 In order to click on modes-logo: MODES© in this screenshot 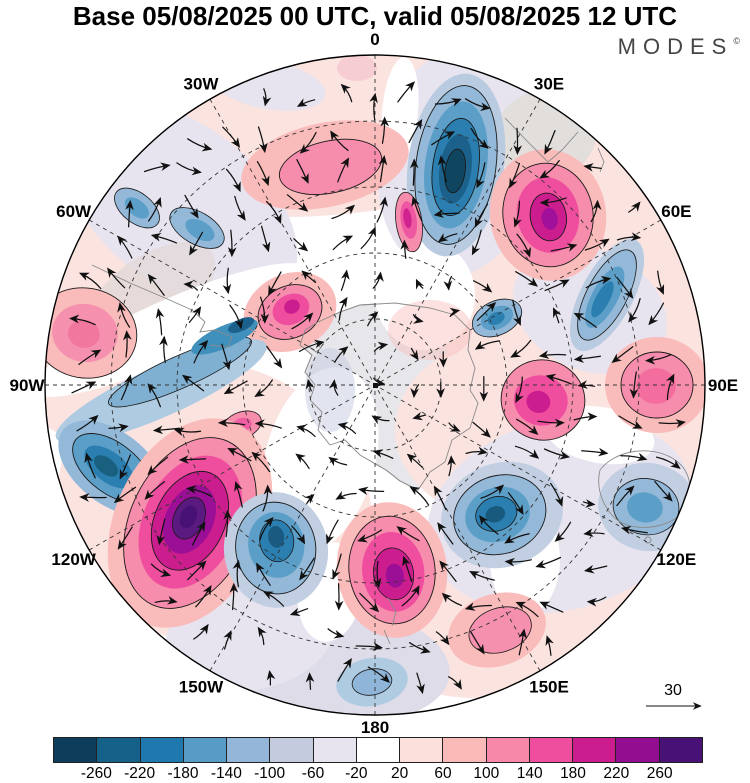, I will do `click(679, 47)`.